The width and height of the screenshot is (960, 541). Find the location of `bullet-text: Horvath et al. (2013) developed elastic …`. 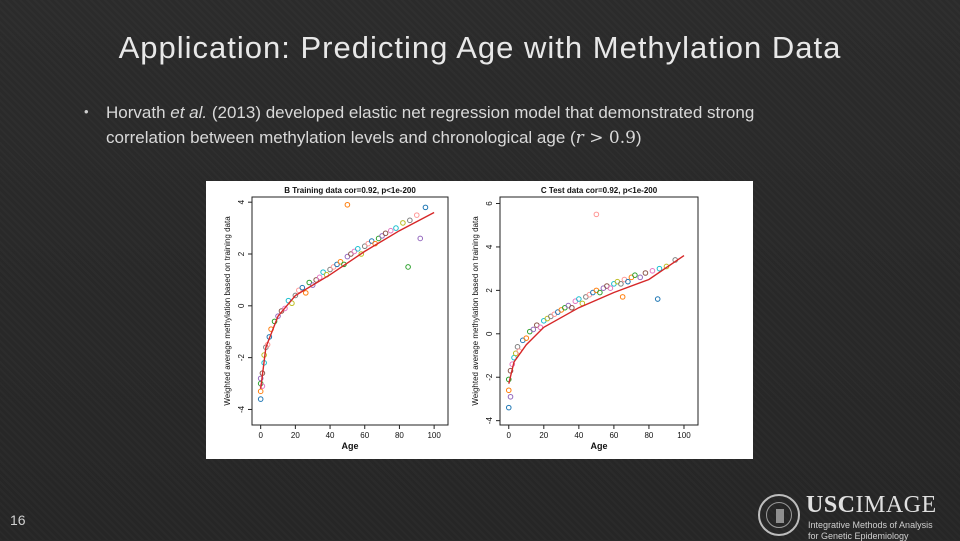

bullet-text: Horvath et al. (2013) developed elastic … is located at coordinates (505, 125).